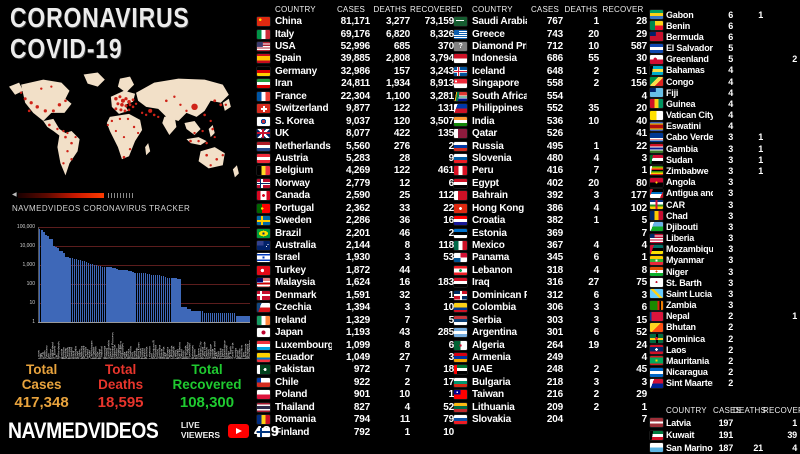  I want to click on country-name: Colombia, so click(498, 307).